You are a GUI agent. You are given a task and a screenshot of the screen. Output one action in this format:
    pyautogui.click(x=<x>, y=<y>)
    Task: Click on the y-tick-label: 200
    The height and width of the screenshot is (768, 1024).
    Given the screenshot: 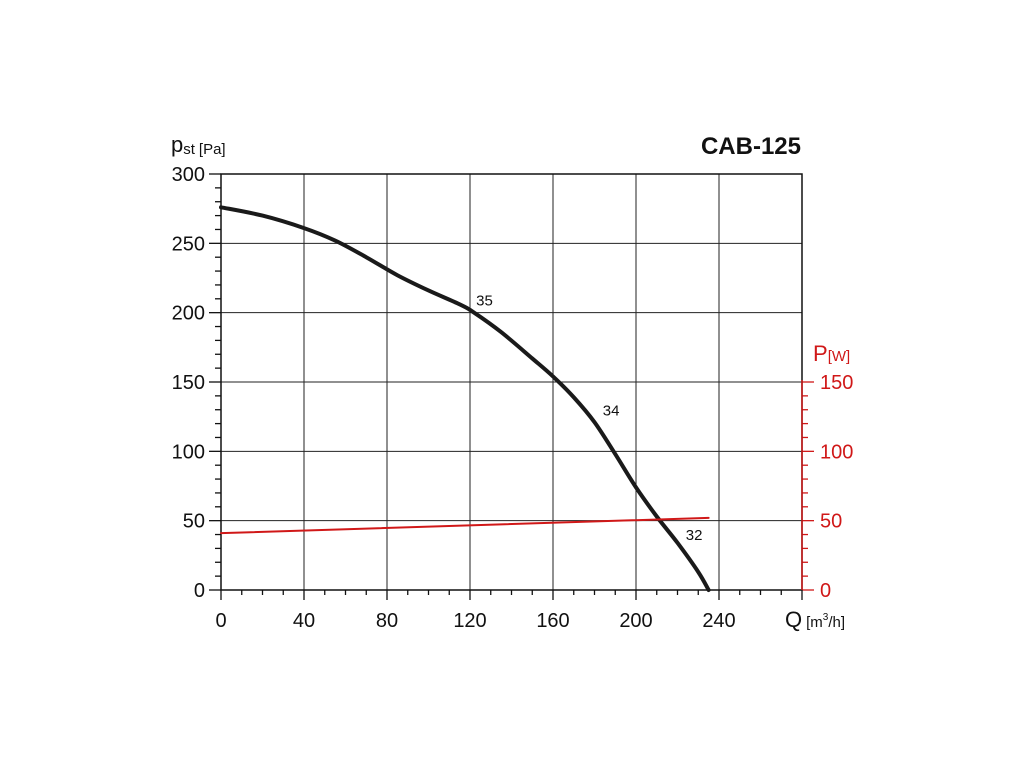 What is the action you would take?
    pyautogui.click(x=188, y=314)
    